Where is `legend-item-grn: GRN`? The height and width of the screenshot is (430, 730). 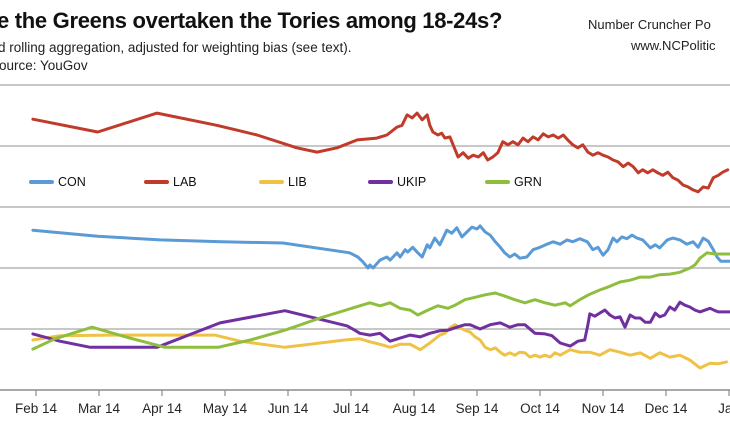
legend-item-grn: GRN is located at coordinates (513, 182).